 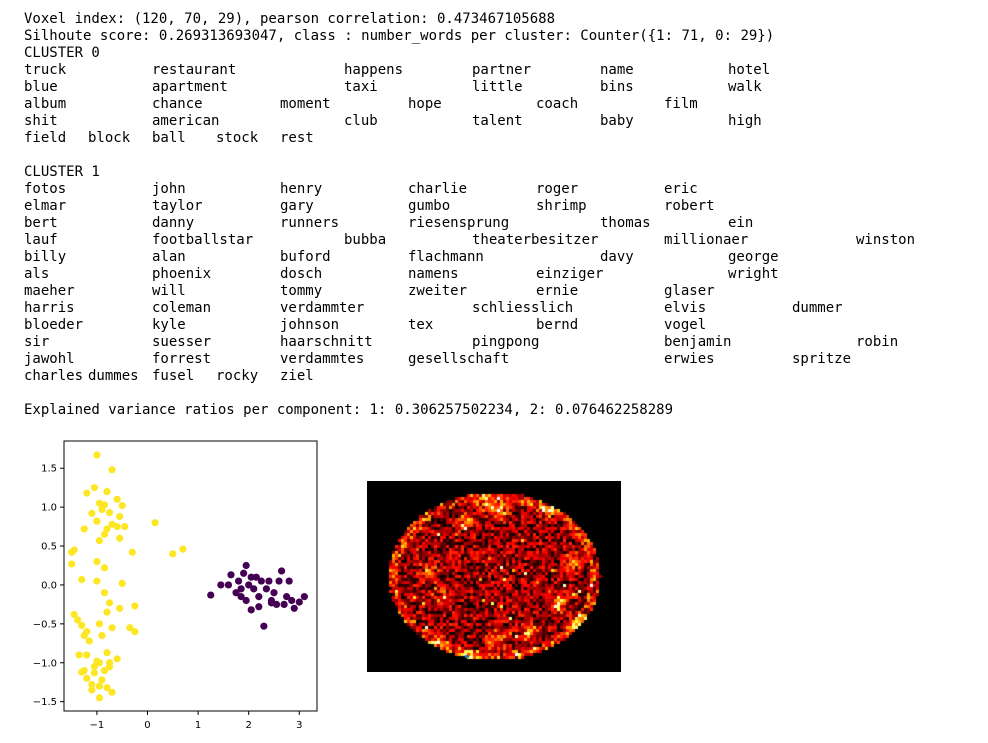 I want to click on cluster-word: theaterbesitzer, so click(x=535, y=240).